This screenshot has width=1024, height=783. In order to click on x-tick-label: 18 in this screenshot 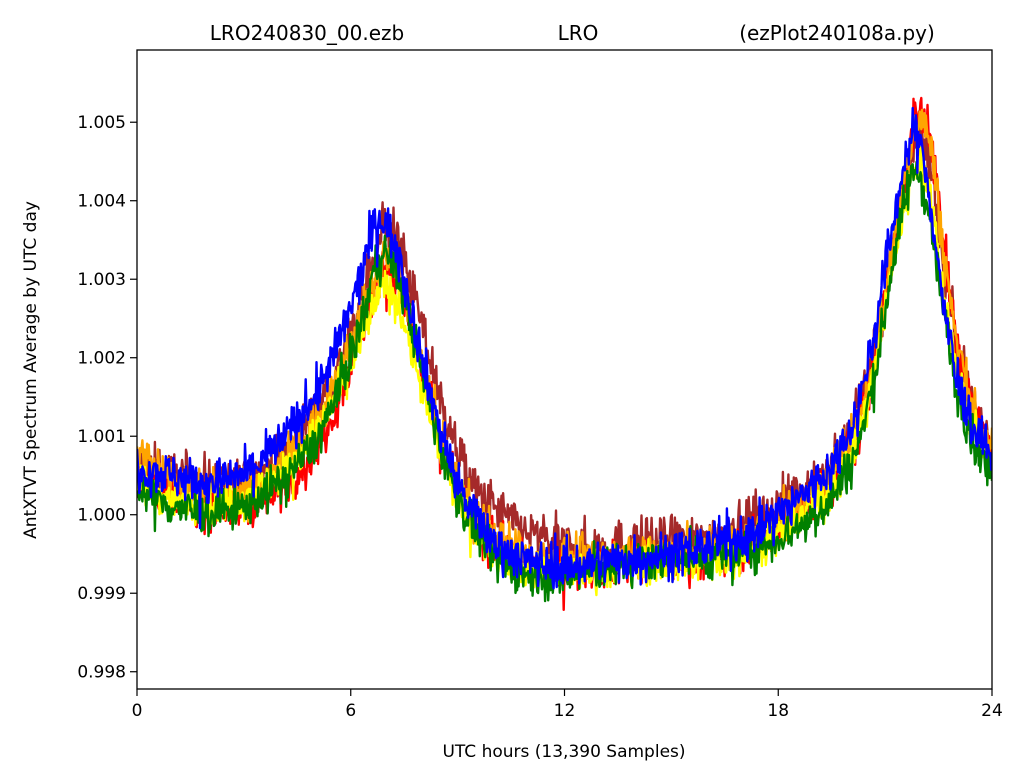, I will do `click(778, 711)`.